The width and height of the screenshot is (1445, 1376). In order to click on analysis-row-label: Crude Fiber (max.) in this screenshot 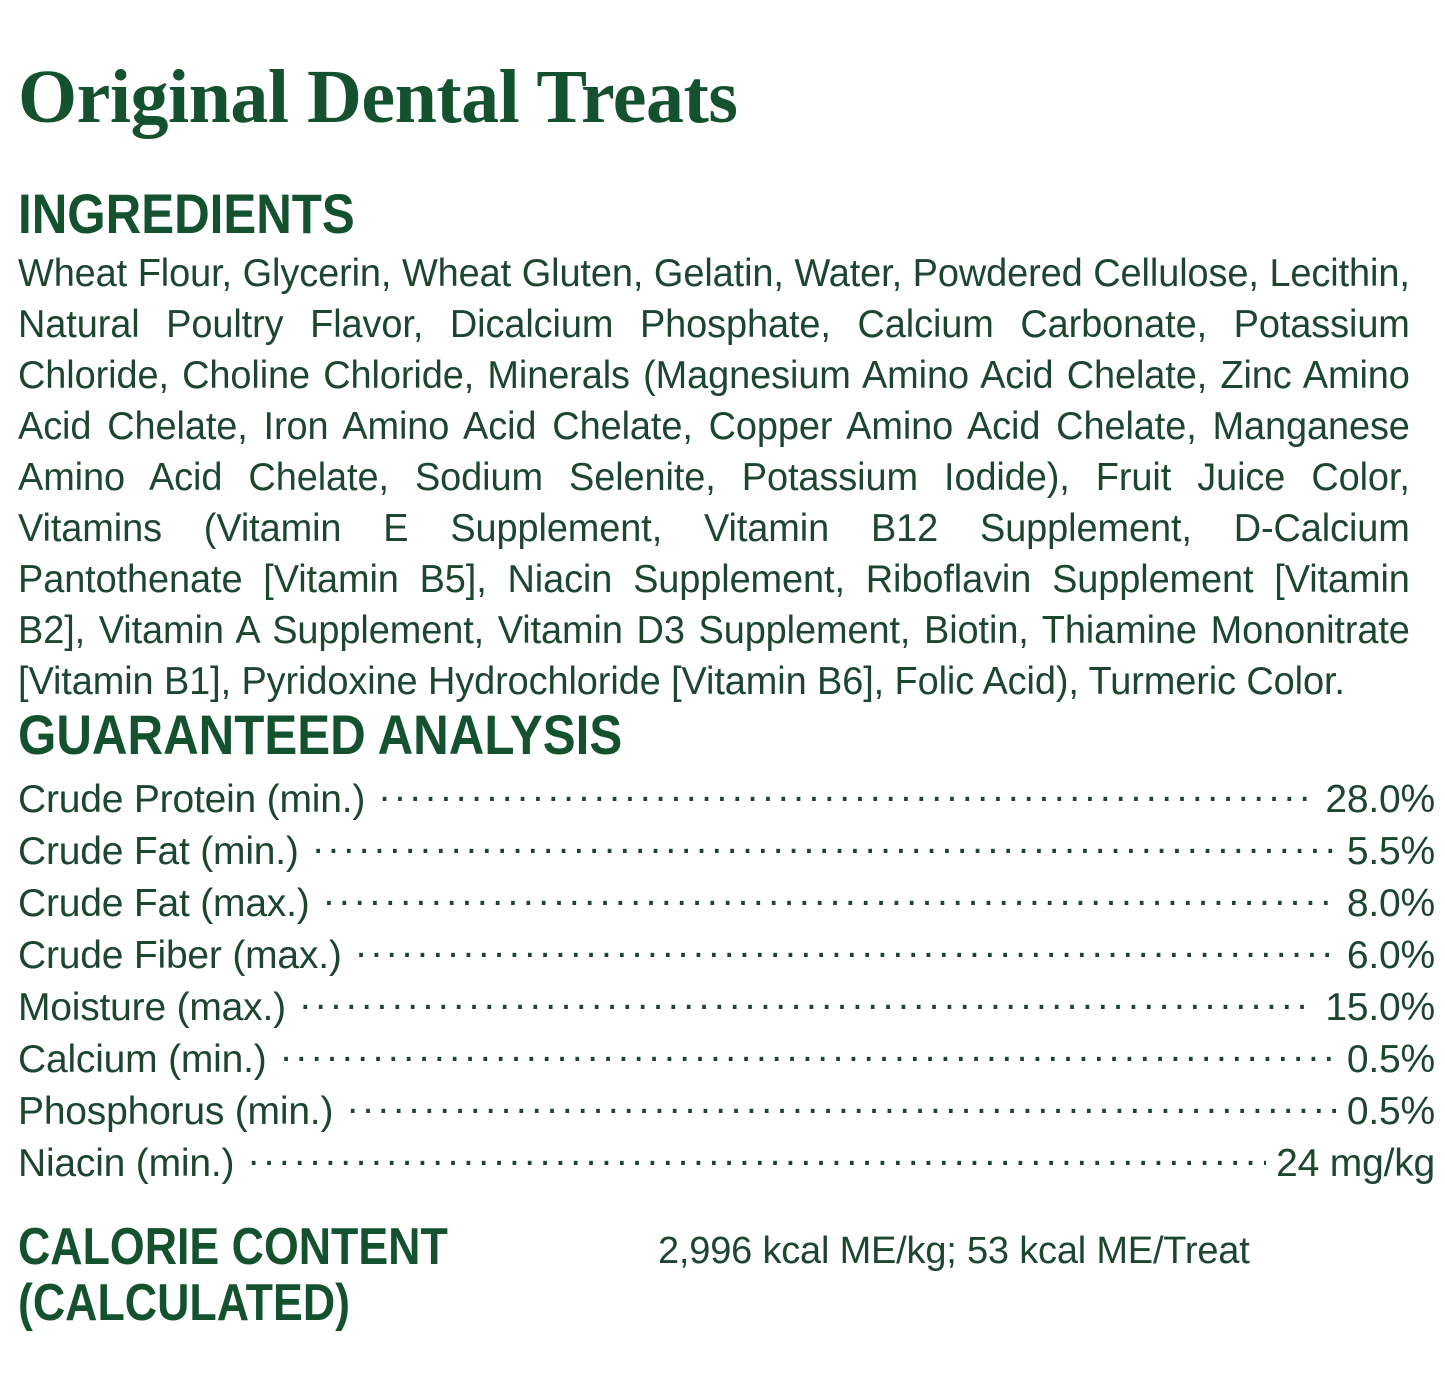, I will do `click(180, 955)`.